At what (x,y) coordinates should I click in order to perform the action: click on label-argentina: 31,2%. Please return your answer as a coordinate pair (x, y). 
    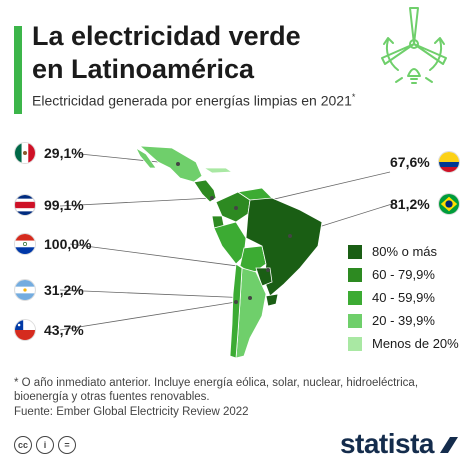
    Looking at the image, I should click on (49, 290).